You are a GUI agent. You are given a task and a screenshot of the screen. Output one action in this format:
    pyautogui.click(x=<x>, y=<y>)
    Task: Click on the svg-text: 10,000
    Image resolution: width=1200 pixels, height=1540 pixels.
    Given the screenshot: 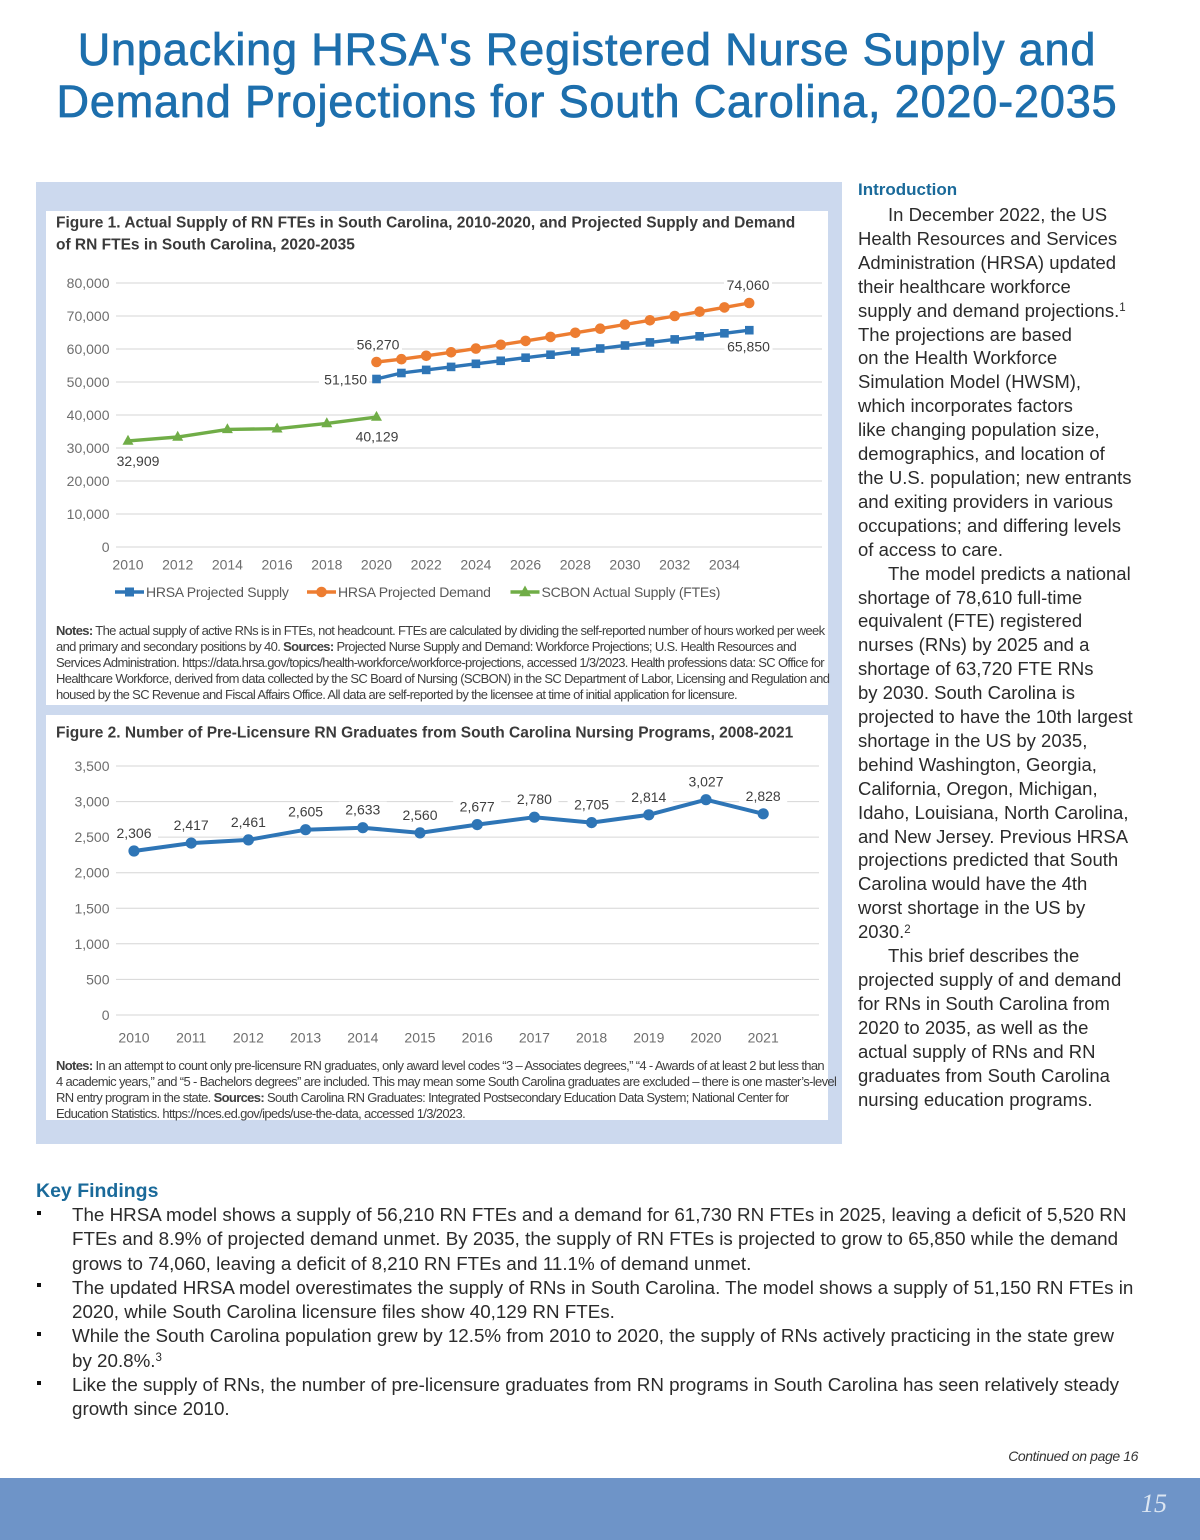 What is the action you would take?
    pyautogui.click(x=88, y=514)
    